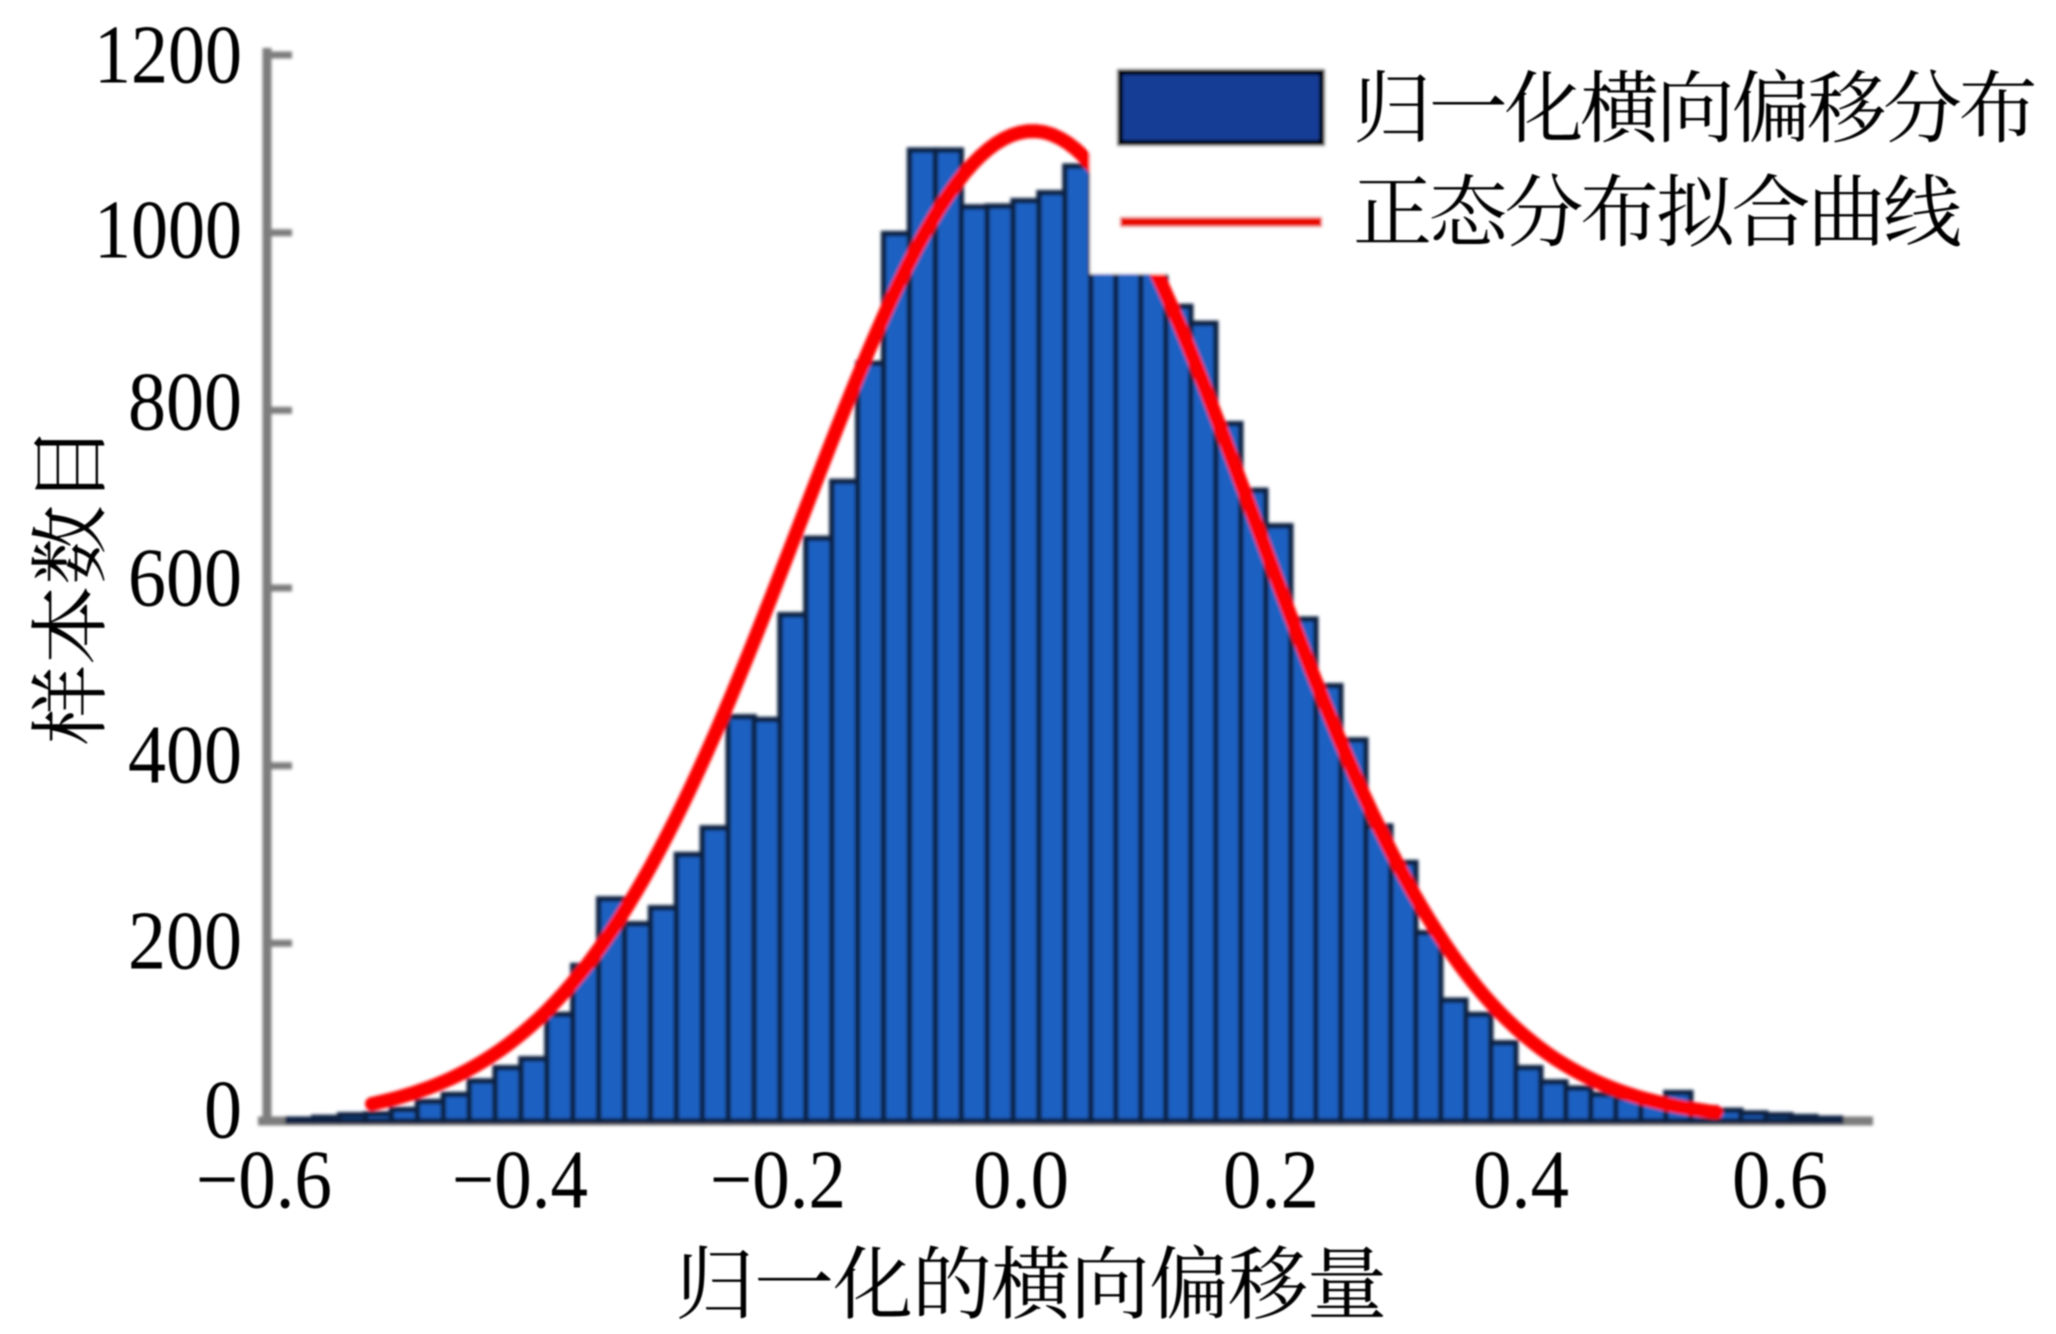 The height and width of the screenshot is (1334, 2056). Describe the element at coordinates (1021, 1180) in the screenshot. I see `svg-text: 0.0` at that location.